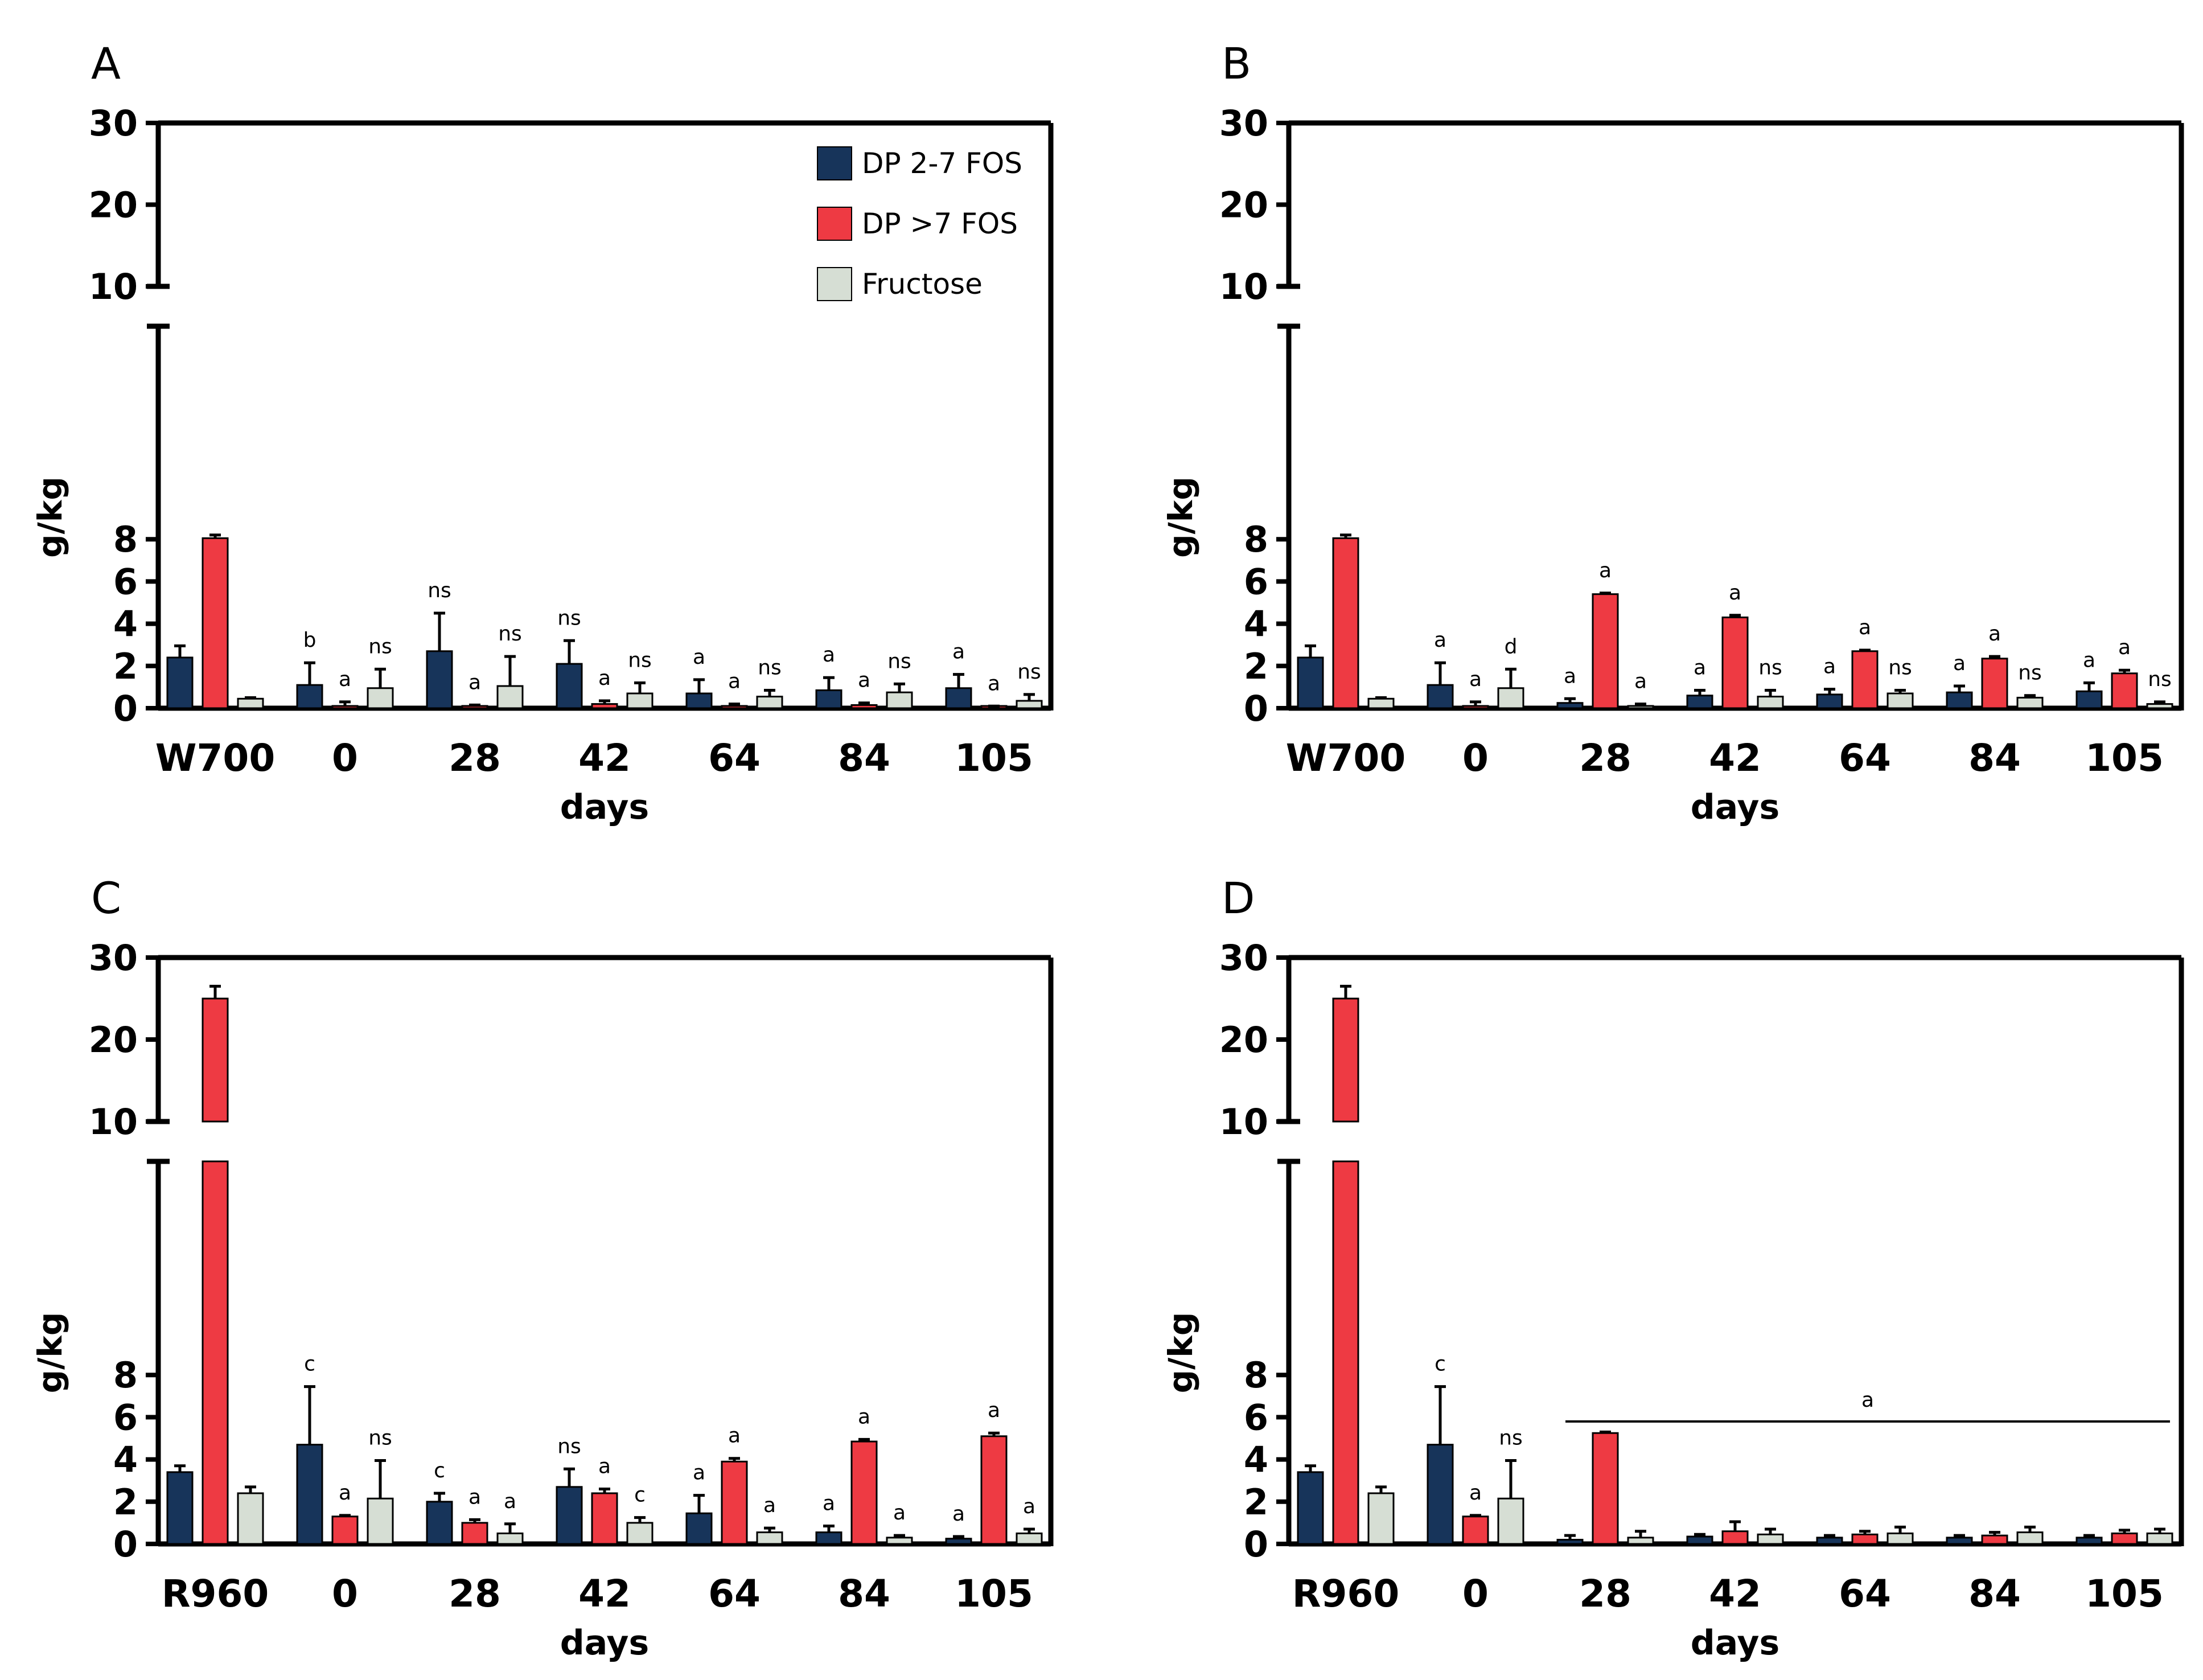  What do you see at coordinates (215, 1060) in the screenshot?
I see `bar-dp-7-fos-upper` at bounding box center [215, 1060].